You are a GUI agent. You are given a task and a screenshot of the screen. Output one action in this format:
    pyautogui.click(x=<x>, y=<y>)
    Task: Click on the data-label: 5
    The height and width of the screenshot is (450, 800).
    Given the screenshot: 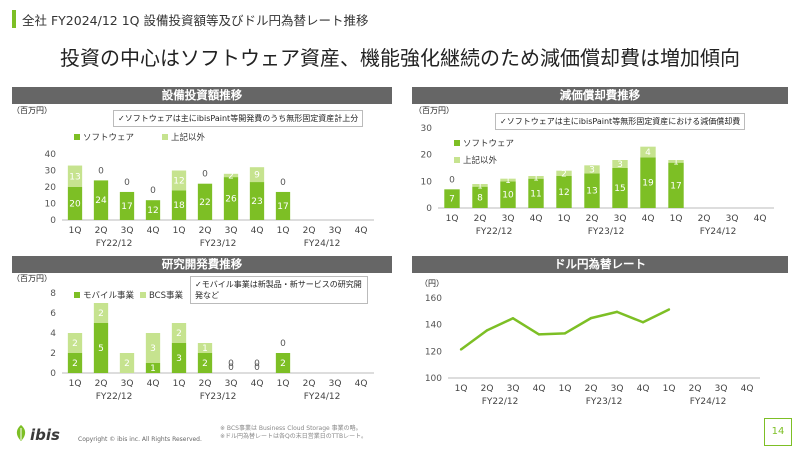 What is the action you would take?
    pyautogui.click(x=101, y=349)
    